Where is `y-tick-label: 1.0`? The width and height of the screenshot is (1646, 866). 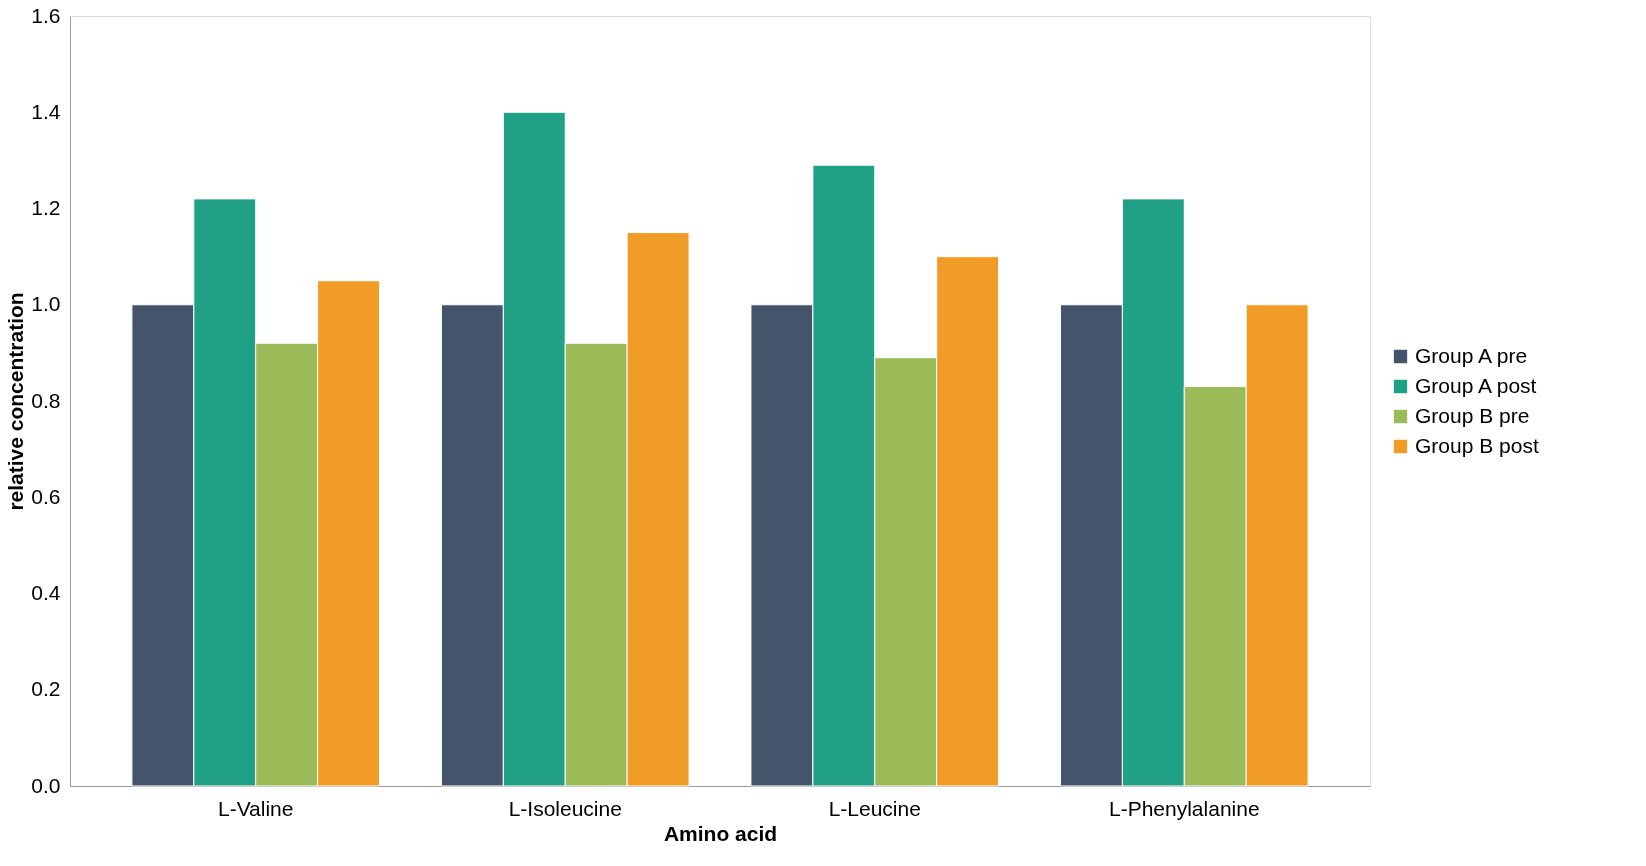 y-tick-label: 1.0 is located at coordinates (46, 304).